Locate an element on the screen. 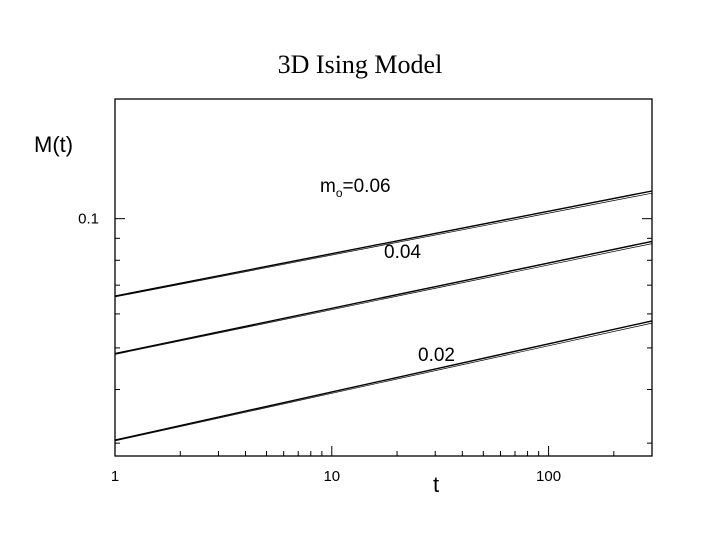 The image size is (720, 540). y-tick-label: 0.1 is located at coordinates (88, 219).